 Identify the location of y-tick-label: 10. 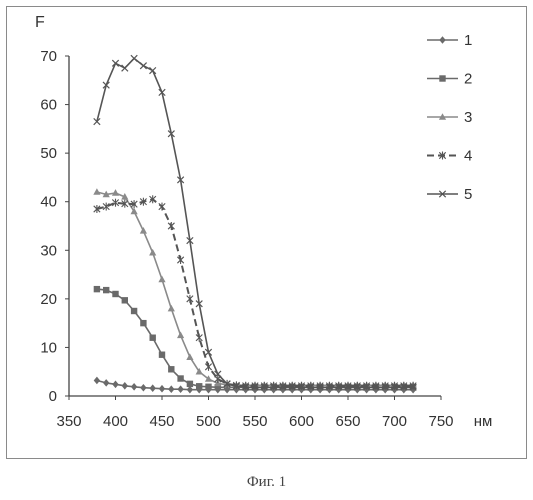
(48, 347).